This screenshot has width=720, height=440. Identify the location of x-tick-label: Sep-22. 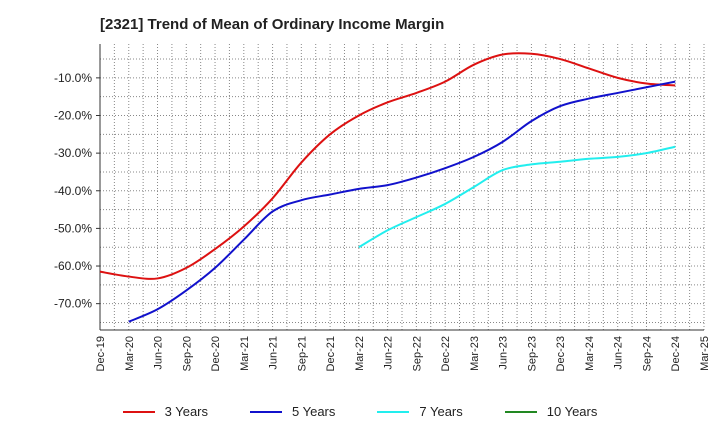
(417, 353).